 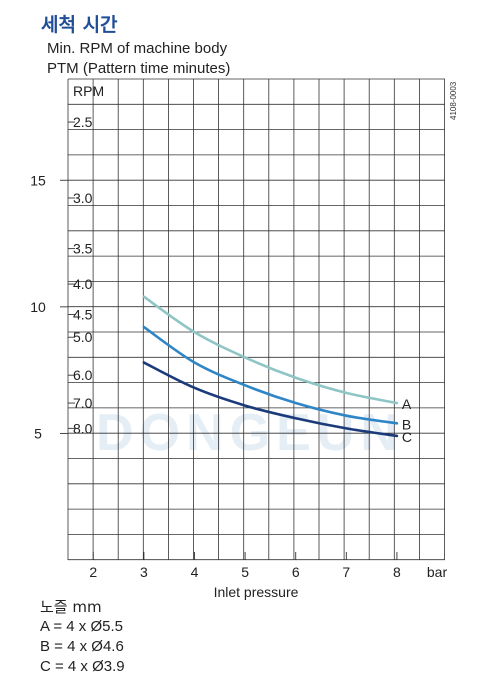 What do you see at coordinates (71, 607) in the screenshot?
I see `nozzle-label: 노즐 mm` at bounding box center [71, 607].